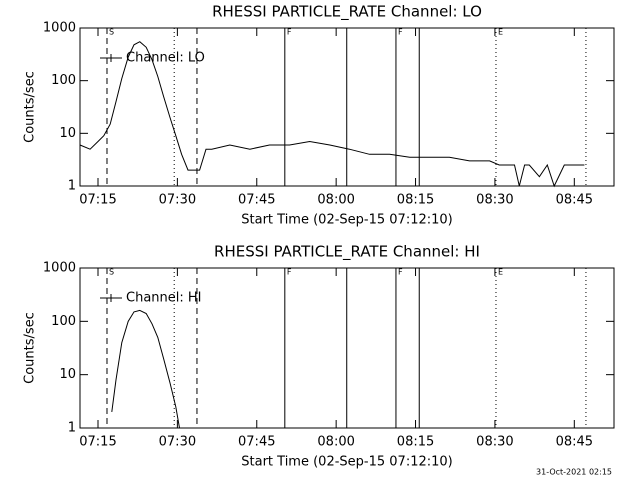 Image resolution: width=640 pixels, height=480 pixels. I want to click on chart-title: RHESSI PARTICLE_RATE Channel: LO, so click(347, 12).